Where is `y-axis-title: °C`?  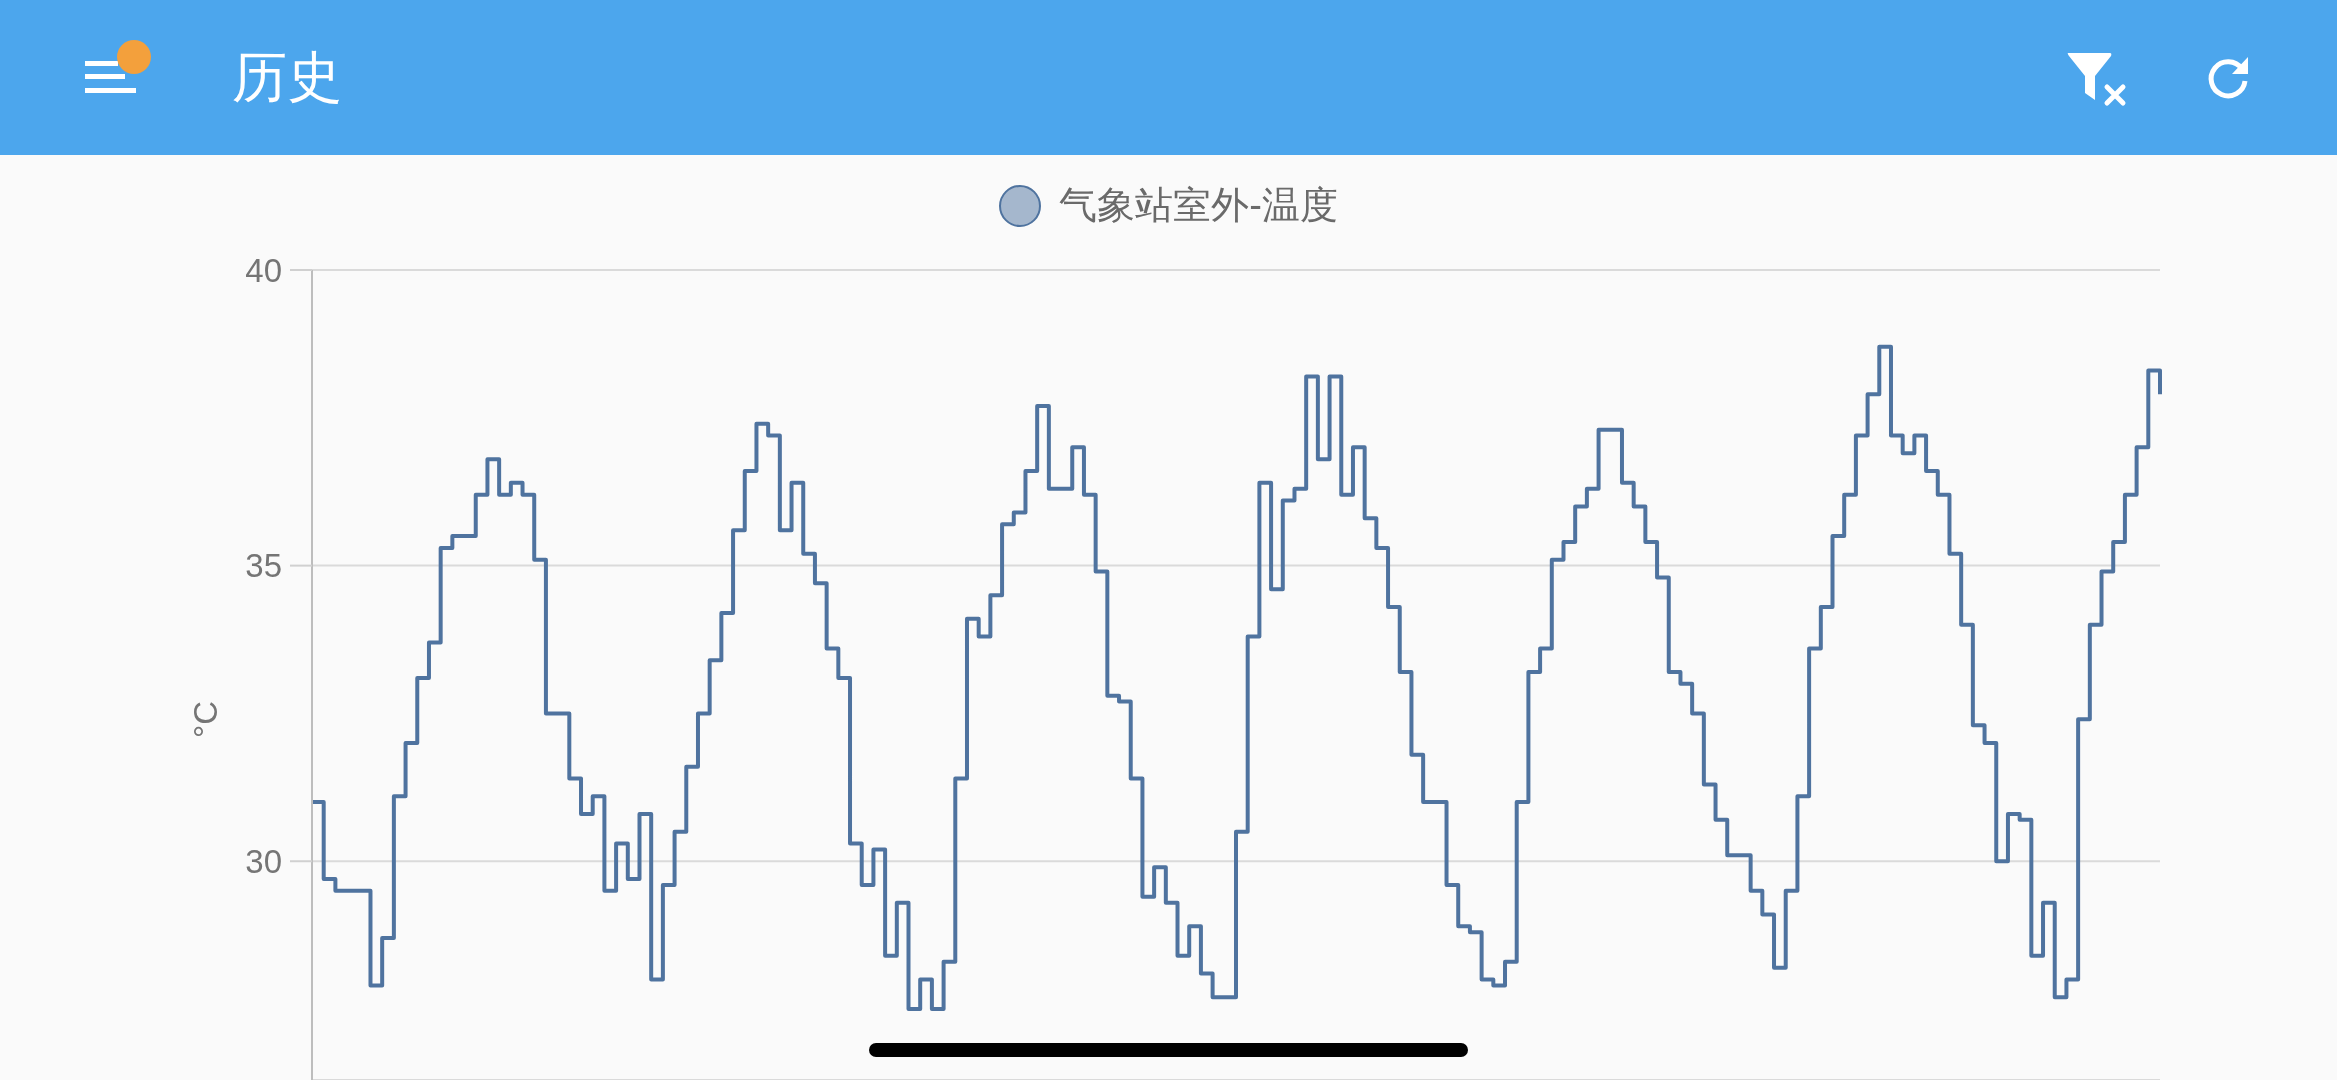 y-axis-title: °C is located at coordinates (206, 720).